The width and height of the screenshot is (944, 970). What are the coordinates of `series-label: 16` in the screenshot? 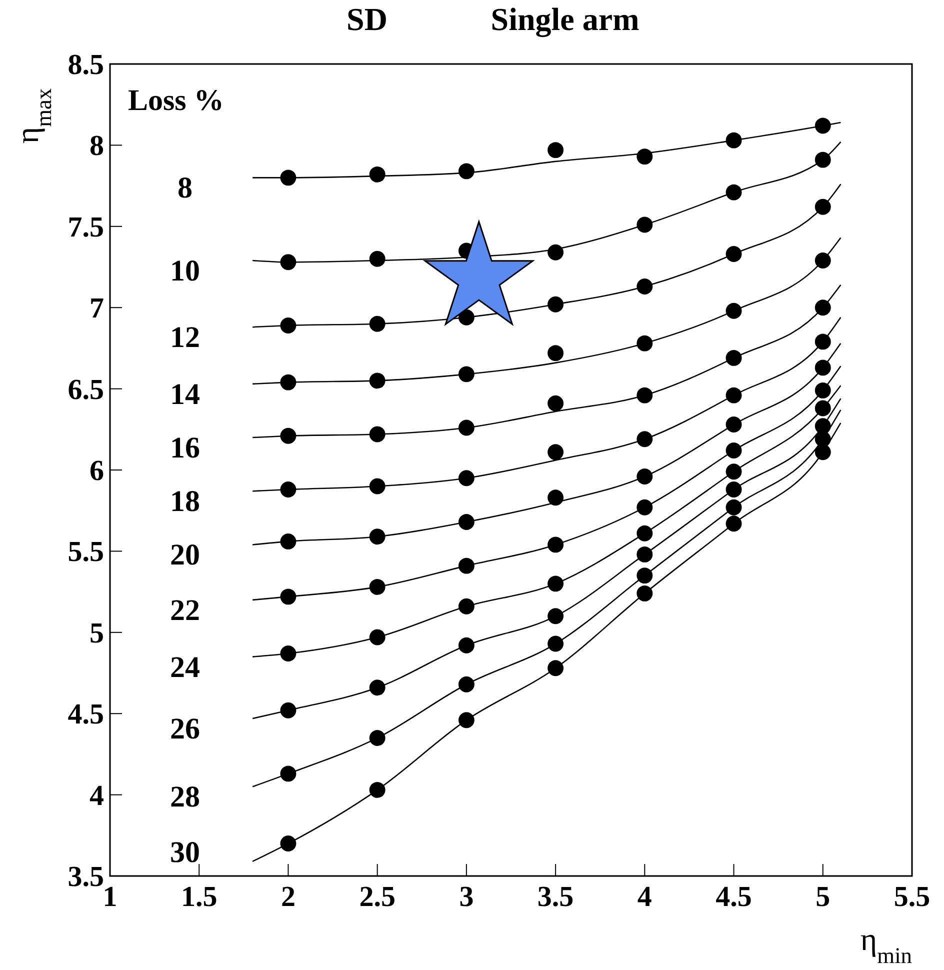 It's located at (185, 448).